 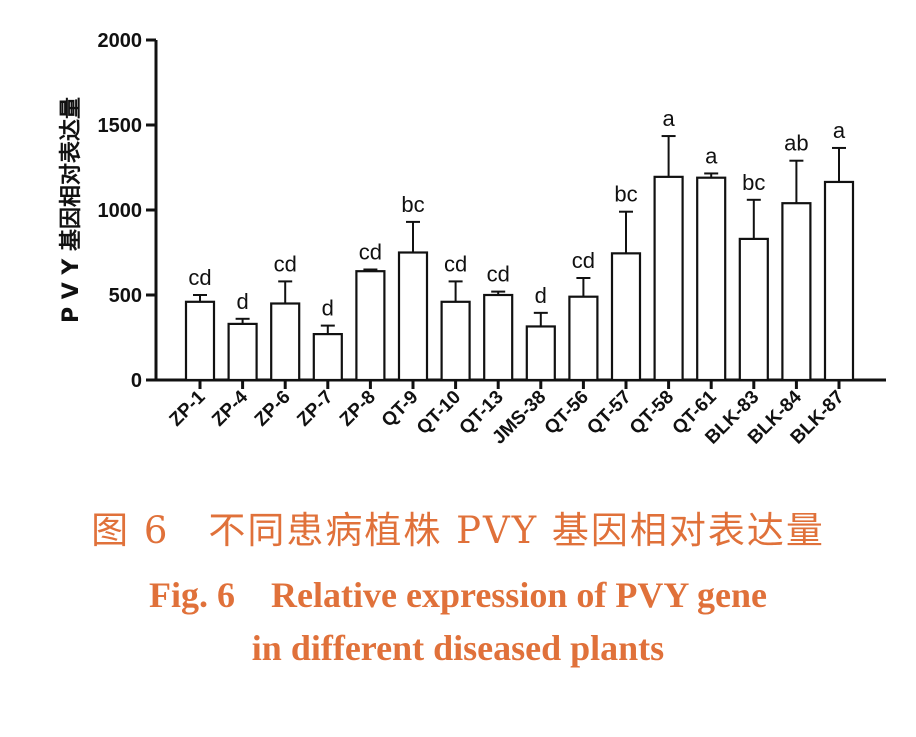 I want to click on x-tick-label: QT-58, so click(x=652, y=413).